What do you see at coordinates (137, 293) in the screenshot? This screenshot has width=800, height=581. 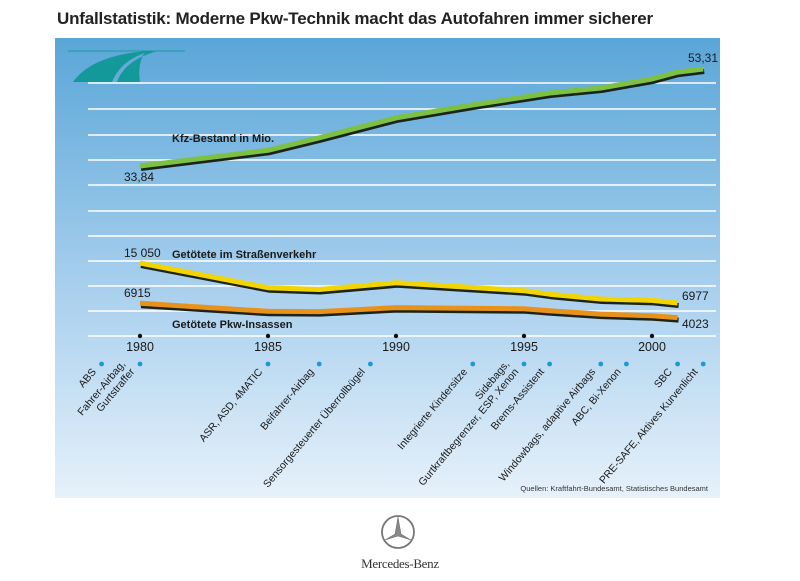 I see `series-start-value: 6915` at bounding box center [137, 293].